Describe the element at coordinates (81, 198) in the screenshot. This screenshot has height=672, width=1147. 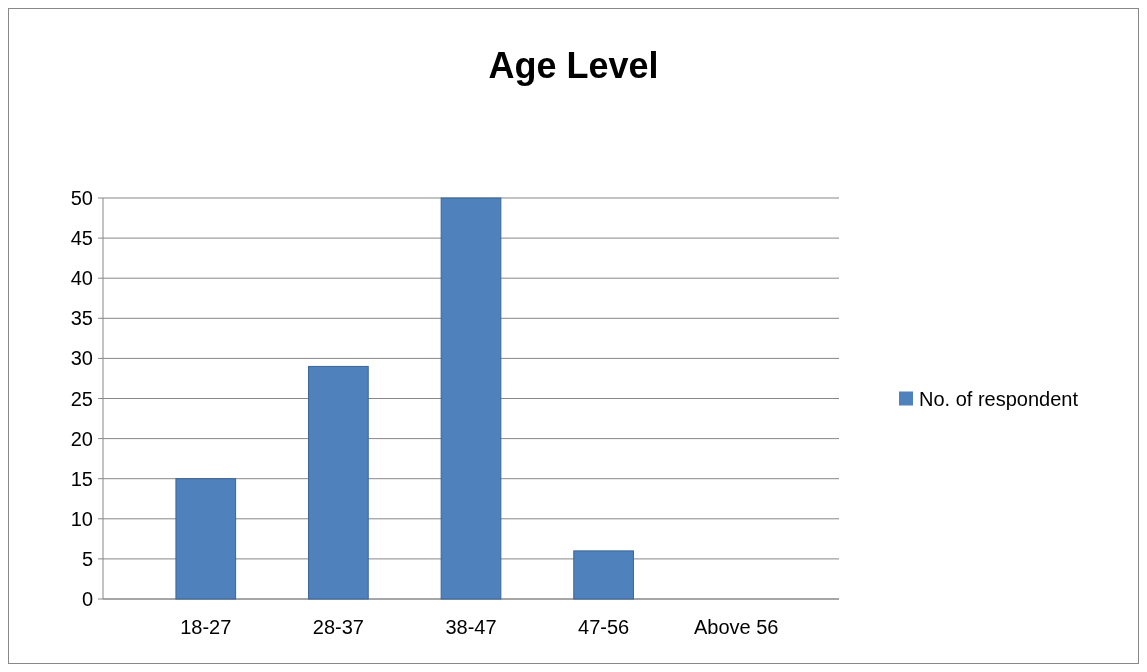
I see `y-tick-label: 50` at that location.